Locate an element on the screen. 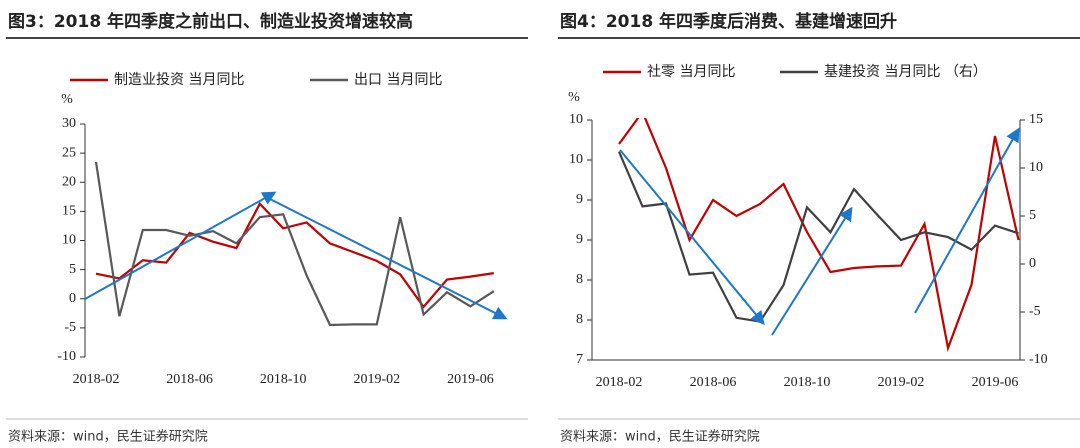  y2-tick-label: -10 is located at coordinates (1038, 359).